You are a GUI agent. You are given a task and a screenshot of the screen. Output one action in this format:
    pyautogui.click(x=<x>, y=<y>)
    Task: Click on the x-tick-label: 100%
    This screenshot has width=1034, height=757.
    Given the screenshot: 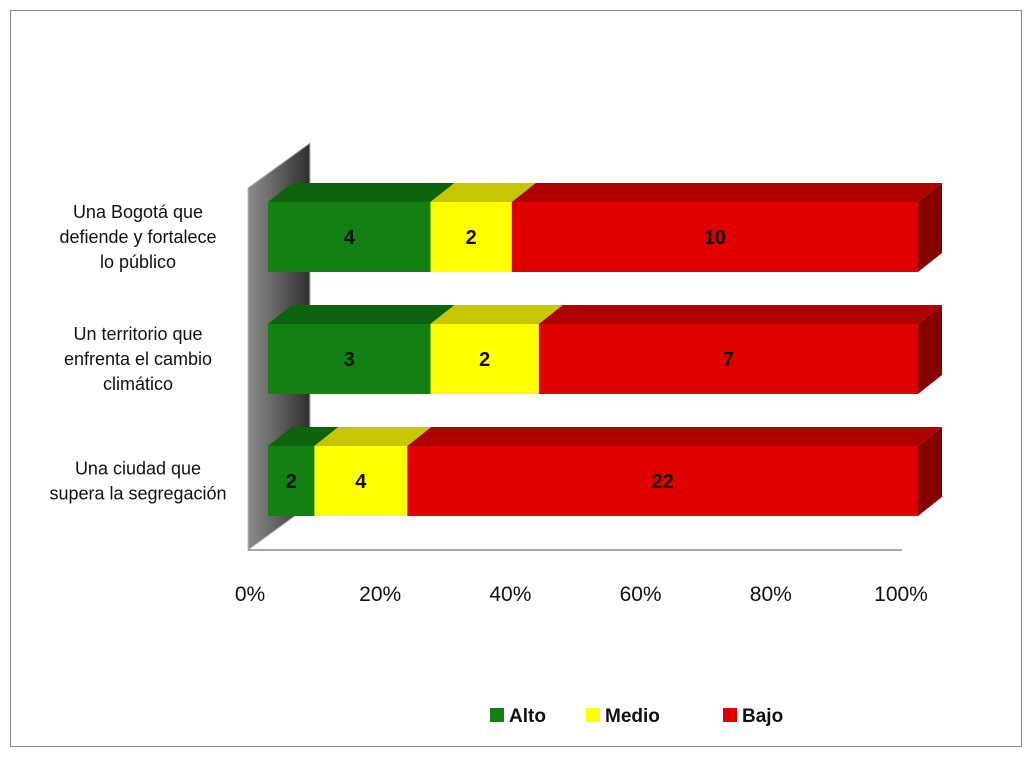 What is the action you would take?
    pyautogui.click(x=901, y=594)
    